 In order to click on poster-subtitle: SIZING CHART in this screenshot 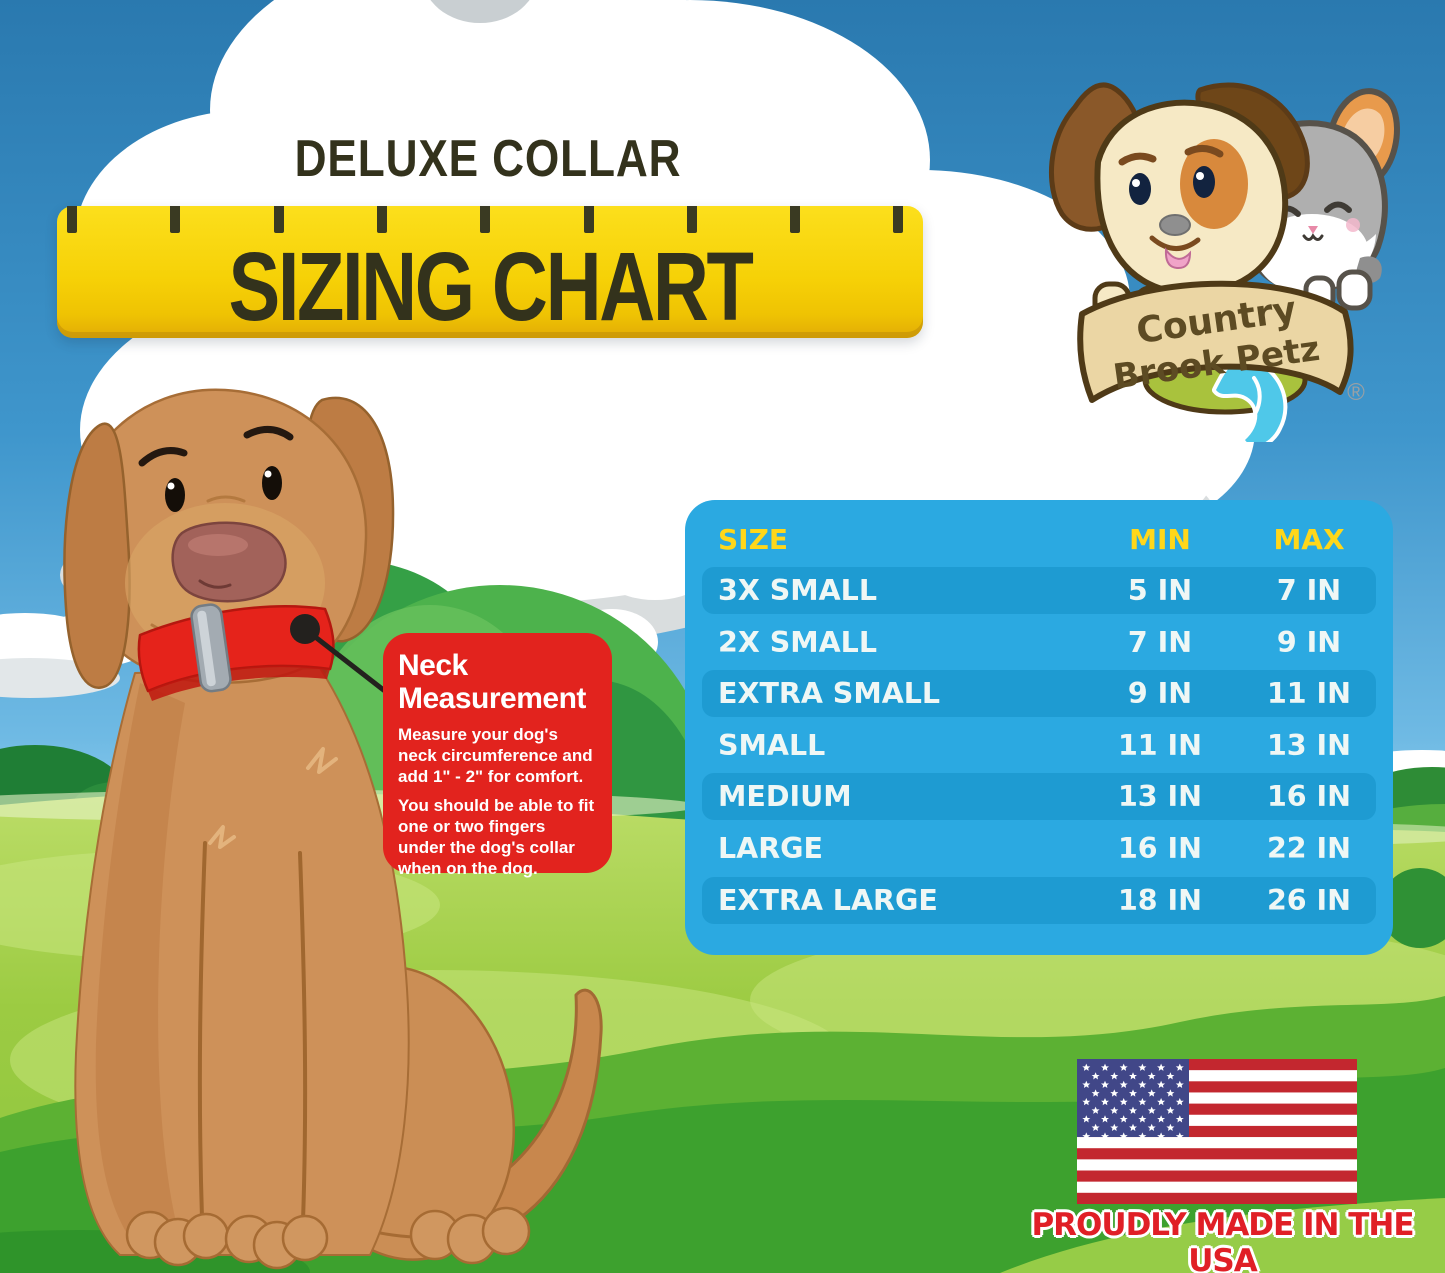, I will do `click(490, 286)`.